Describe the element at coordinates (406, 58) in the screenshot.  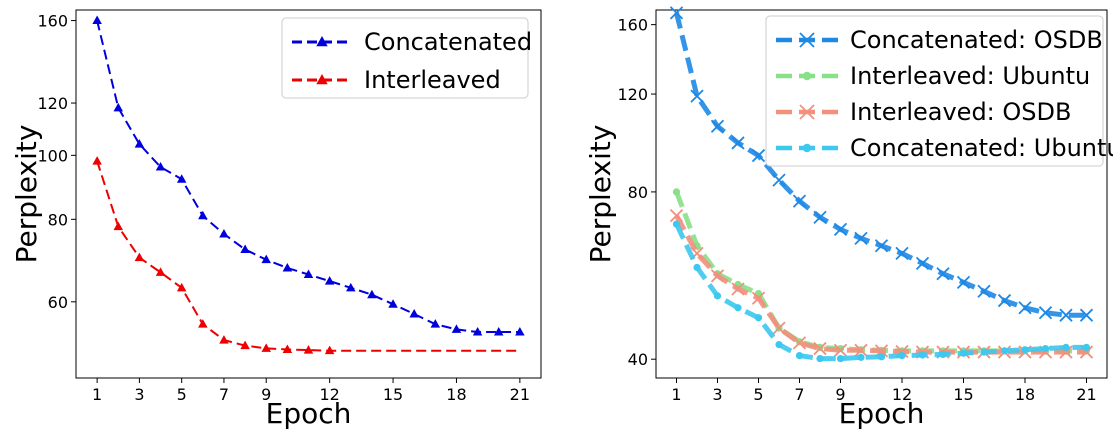
I see `legend: Concatenated Interleaved` at that location.